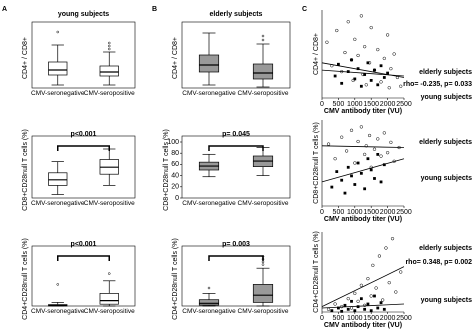  What do you see at coordinates (316, 163) in the screenshot?
I see `y-axis-label: CD8+CD28null T cells (%)` at bounding box center [316, 163].